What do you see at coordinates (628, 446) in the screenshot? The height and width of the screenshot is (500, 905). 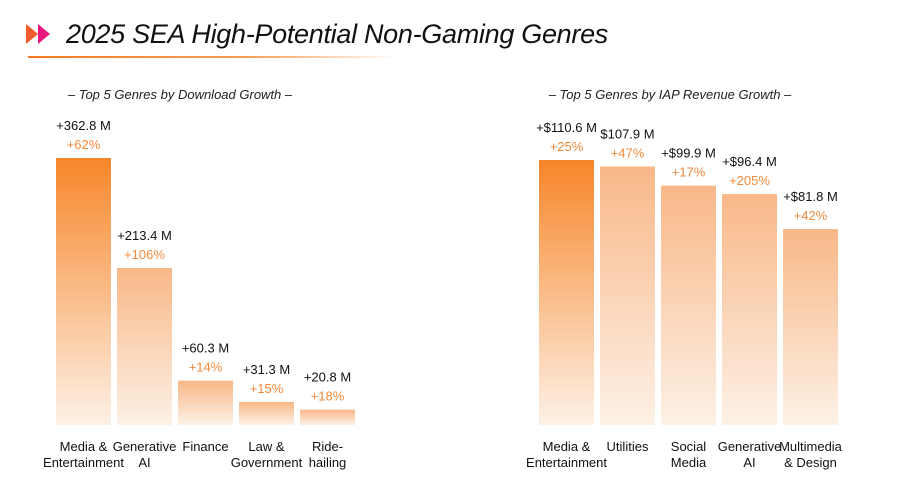 I see `category-label: Utilities` at bounding box center [628, 446].